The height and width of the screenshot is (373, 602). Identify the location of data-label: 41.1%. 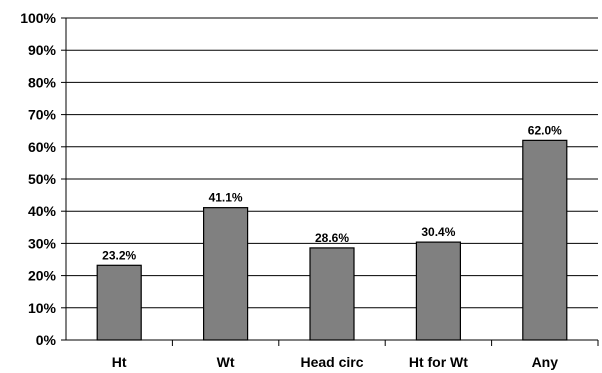
(226, 198).